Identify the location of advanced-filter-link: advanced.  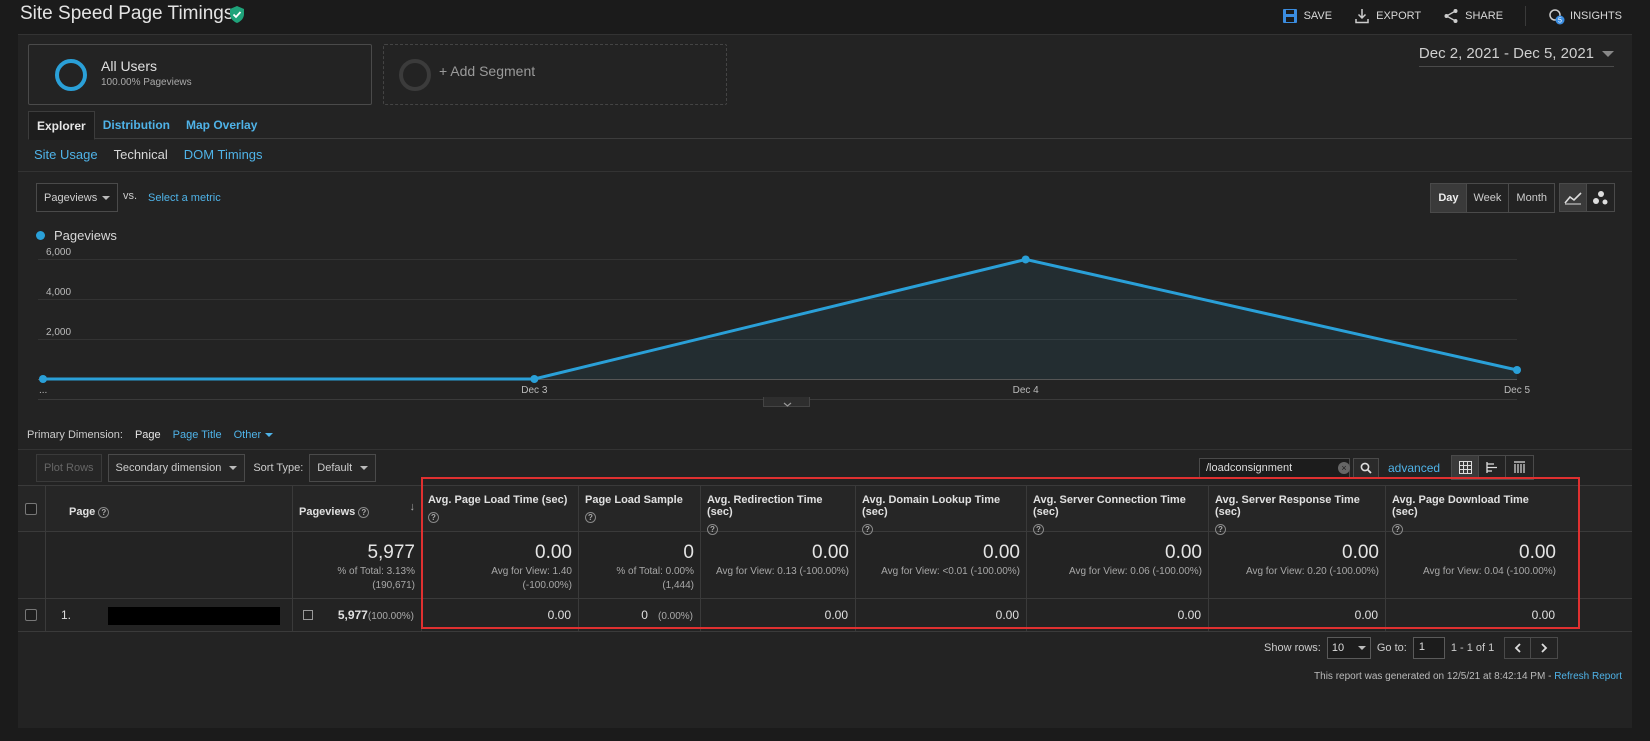
(1414, 468).